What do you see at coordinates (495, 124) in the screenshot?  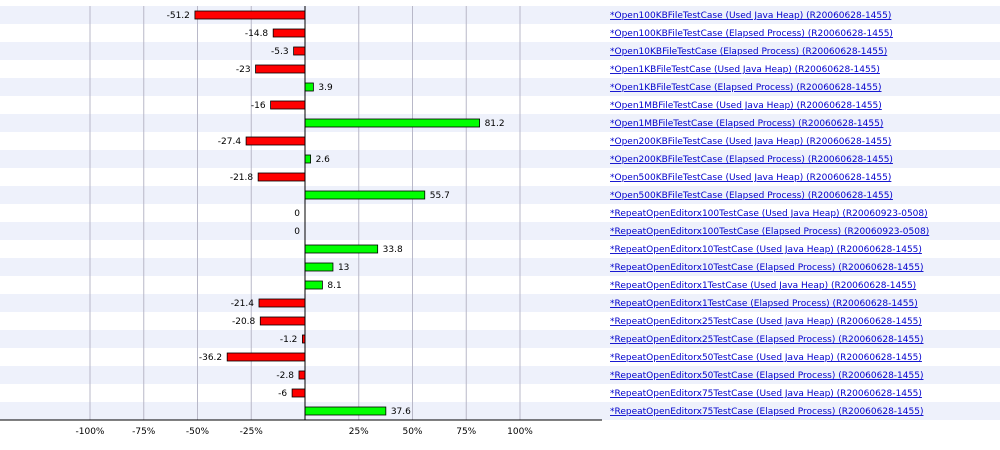 I see `value-label: 81.2` at bounding box center [495, 124].